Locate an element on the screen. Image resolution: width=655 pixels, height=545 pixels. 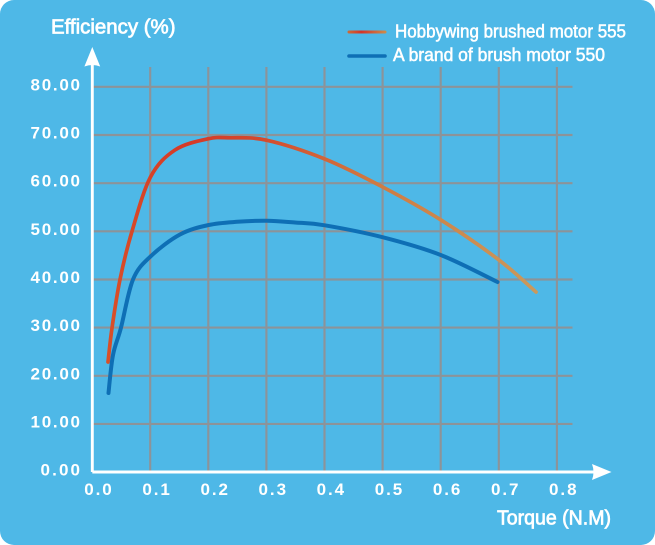
svg-text: Efficiency (%) is located at coordinates (113, 28).